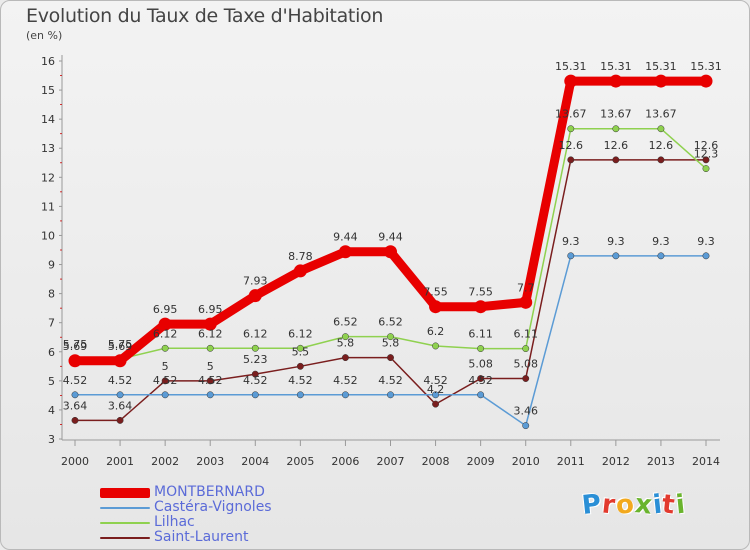 The height and width of the screenshot is (550, 750). What do you see at coordinates (51, 294) in the screenshot?
I see `y-tick-label: 8` at bounding box center [51, 294].